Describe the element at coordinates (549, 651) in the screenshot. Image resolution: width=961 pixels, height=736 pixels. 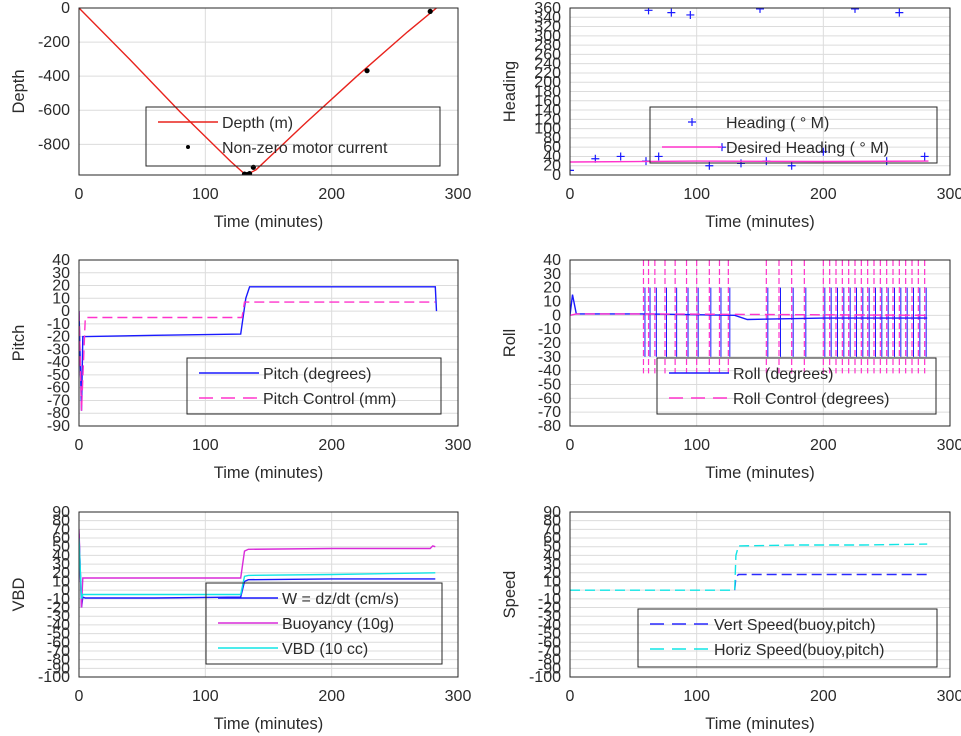
I see `y-tick-label: -70` at that location.